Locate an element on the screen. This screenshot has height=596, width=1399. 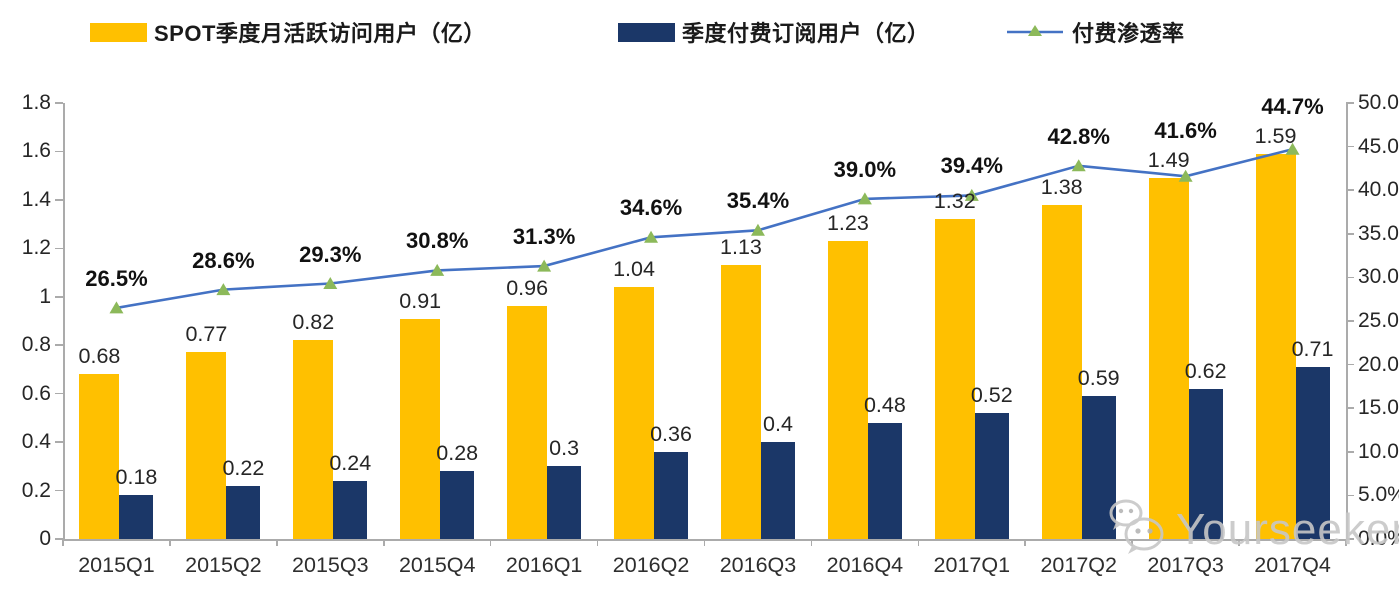
watermark: Yourseeker is located at coordinates (1252, 529).